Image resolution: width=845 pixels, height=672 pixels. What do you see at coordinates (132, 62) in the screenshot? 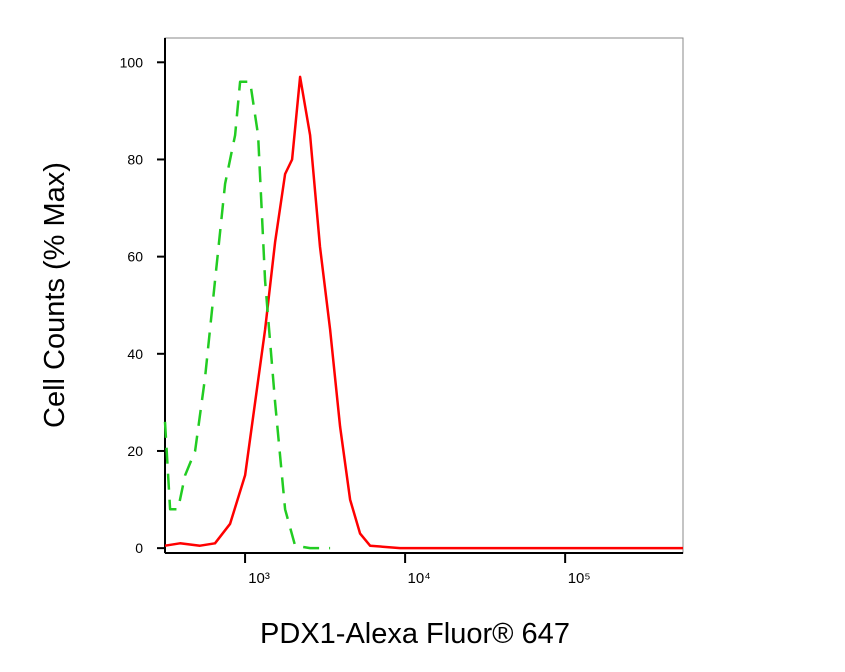
I see `y-tick-label: 100` at bounding box center [132, 62].